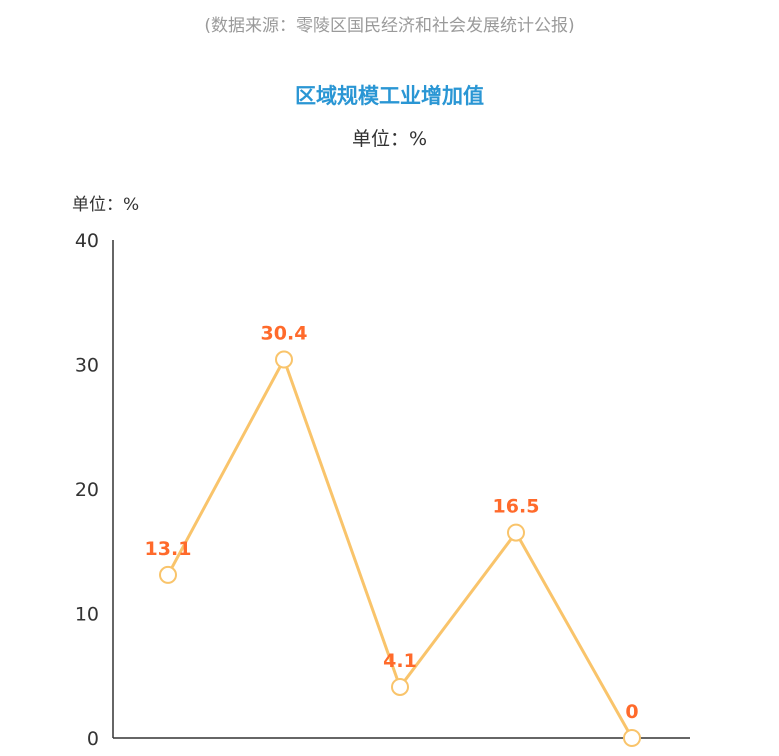 The height and width of the screenshot is (756, 779). Describe the element at coordinates (87, 366) in the screenshot. I see `y-tick-label: 30` at that location.